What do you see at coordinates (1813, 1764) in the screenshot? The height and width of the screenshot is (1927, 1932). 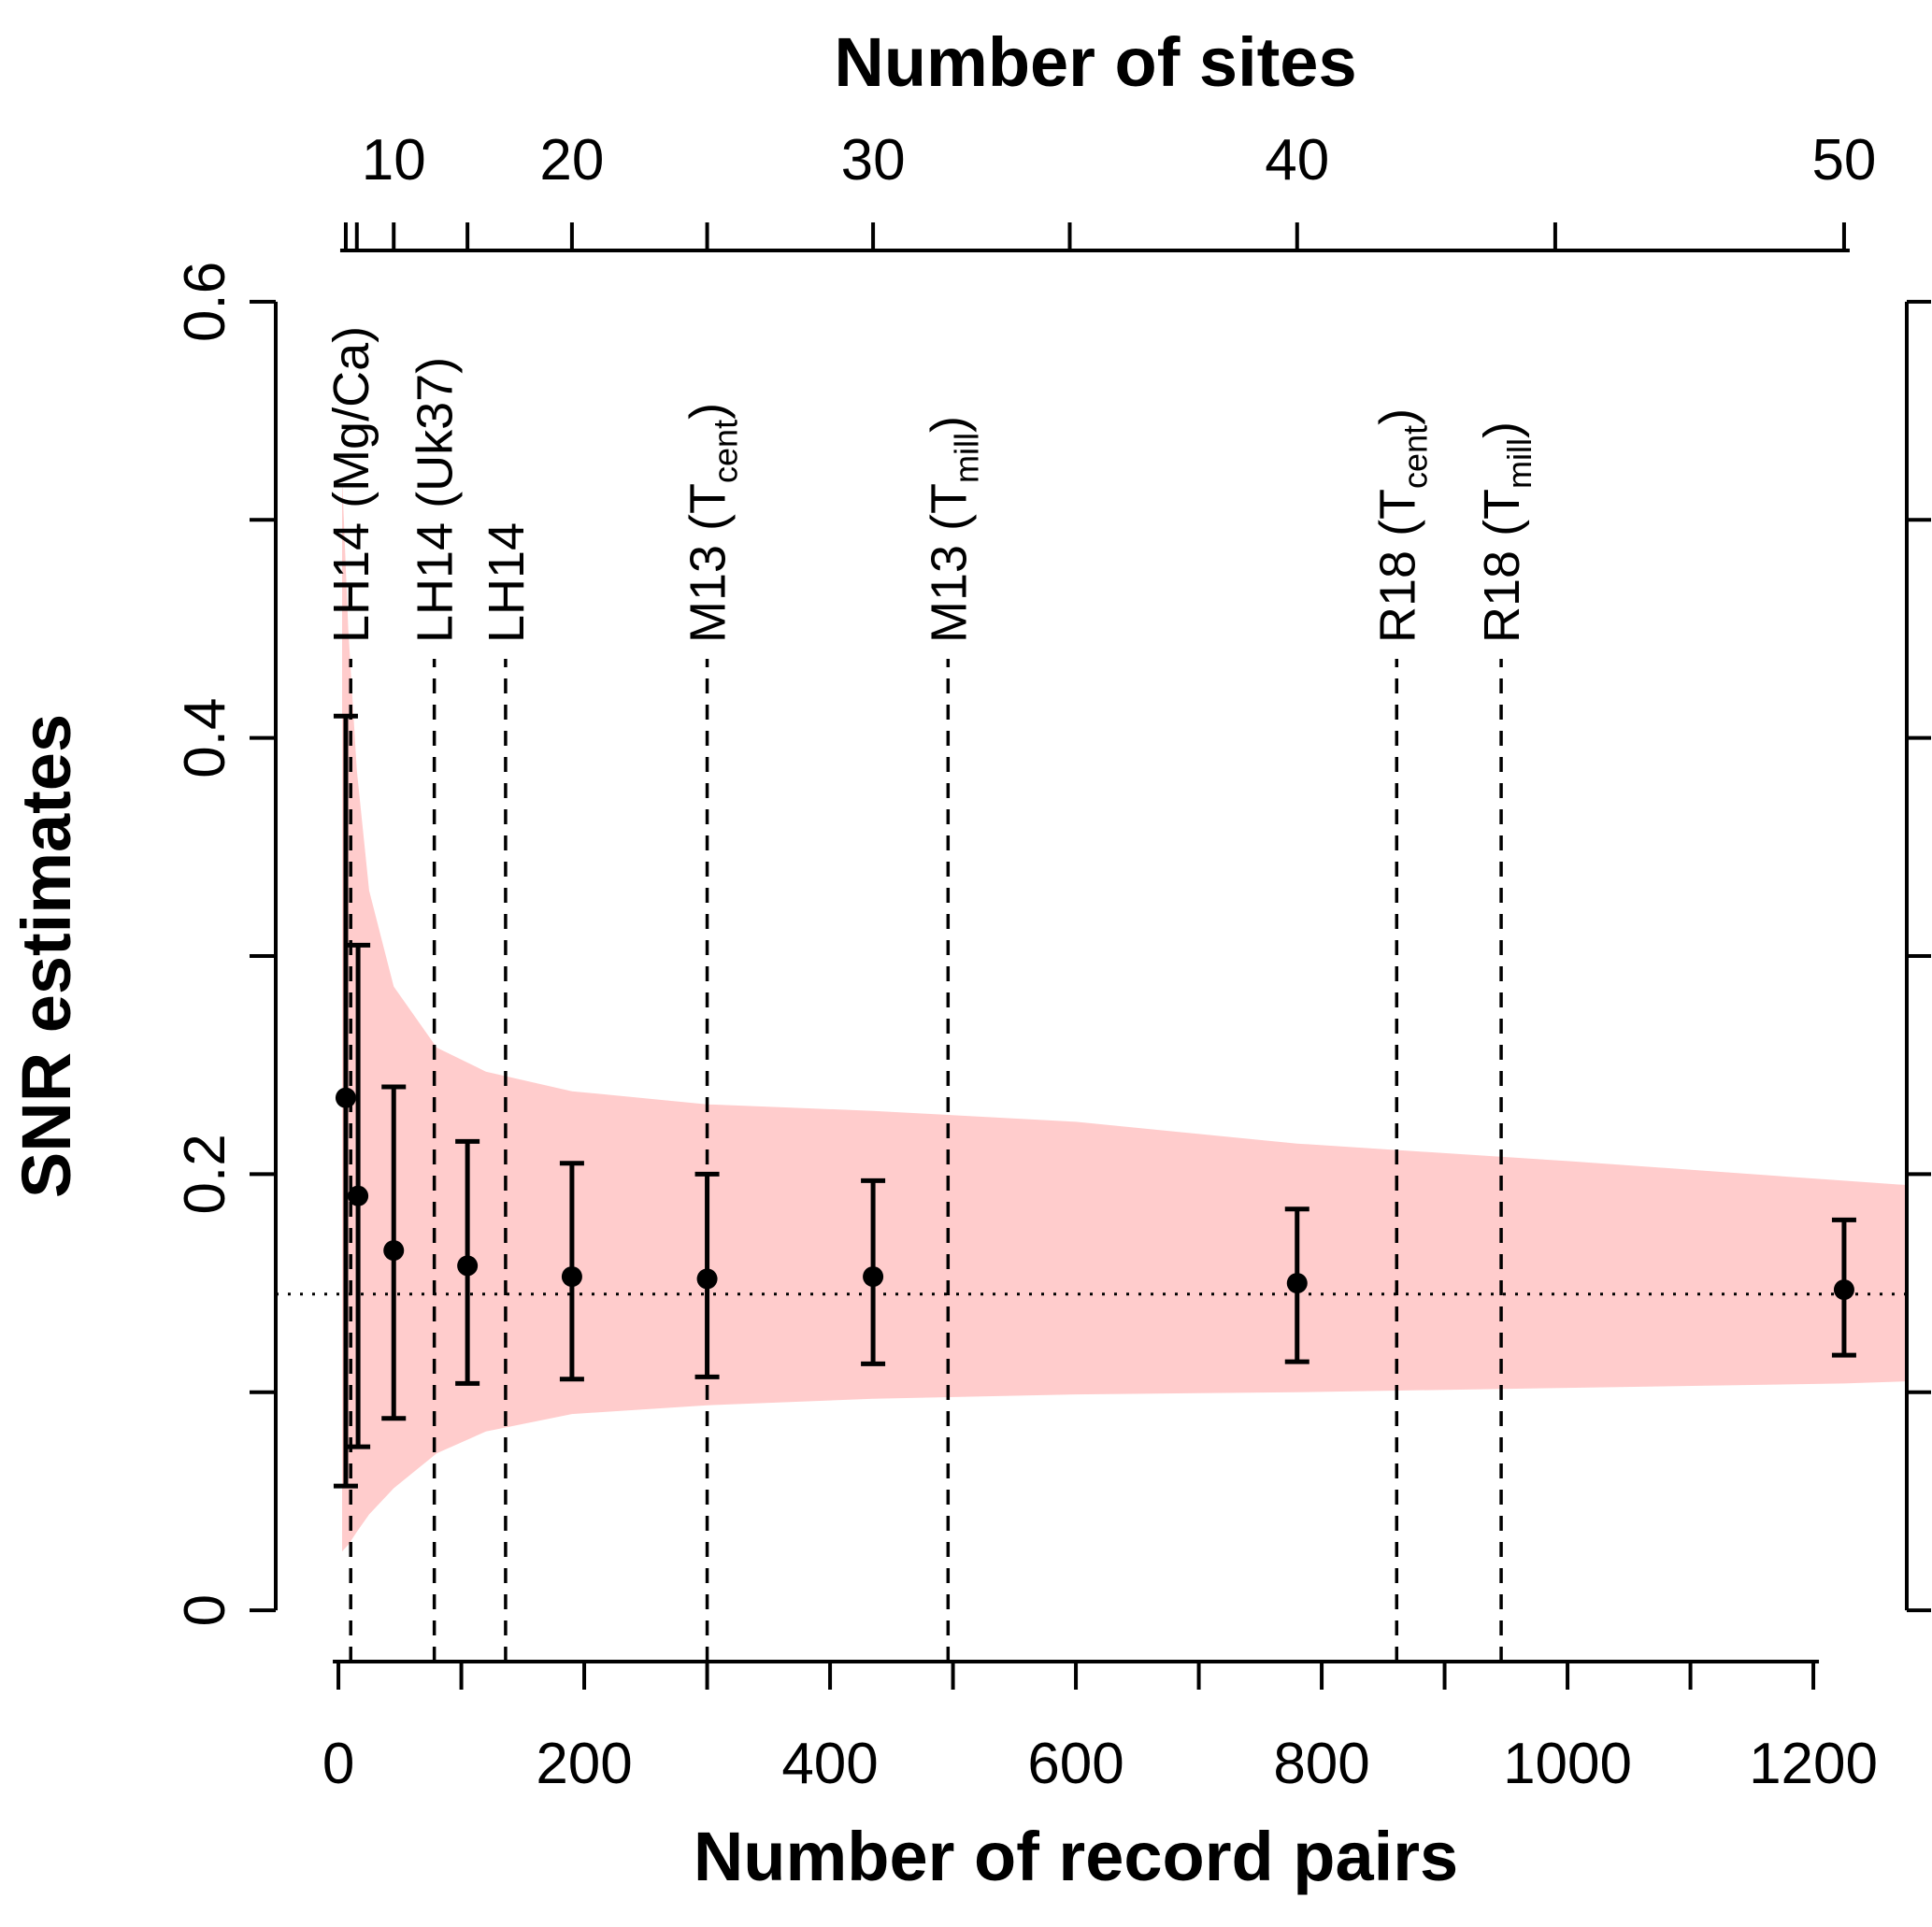 I see `bottom-axis-tick-label: 1200` at bounding box center [1813, 1764].